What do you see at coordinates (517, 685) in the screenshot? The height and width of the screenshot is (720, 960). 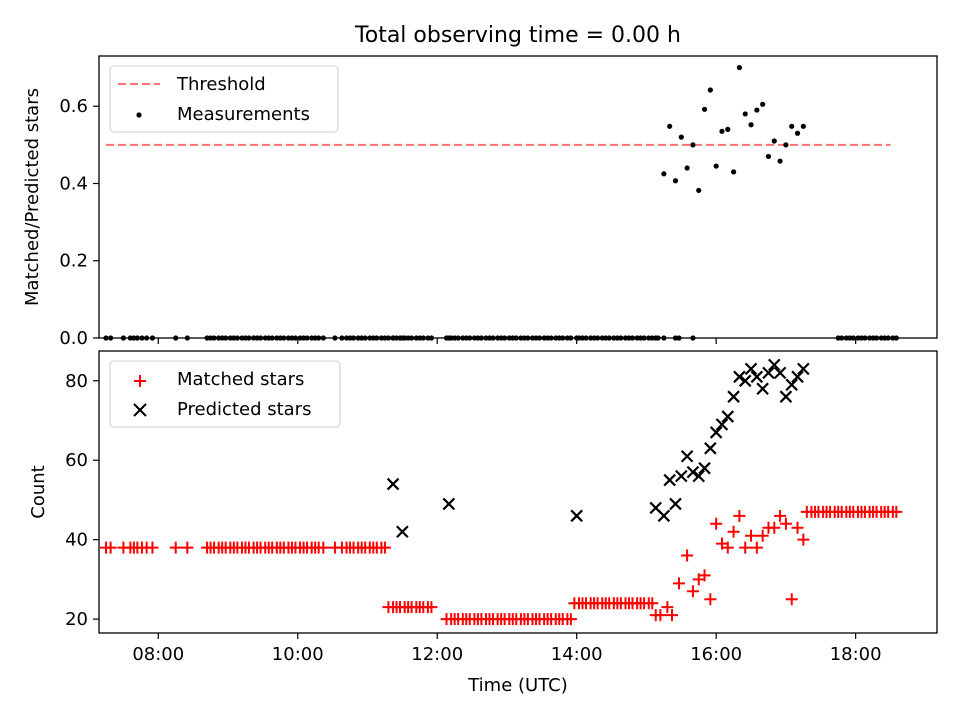 I see `counts-x-axis-label: Time (UTC)` at bounding box center [517, 685].